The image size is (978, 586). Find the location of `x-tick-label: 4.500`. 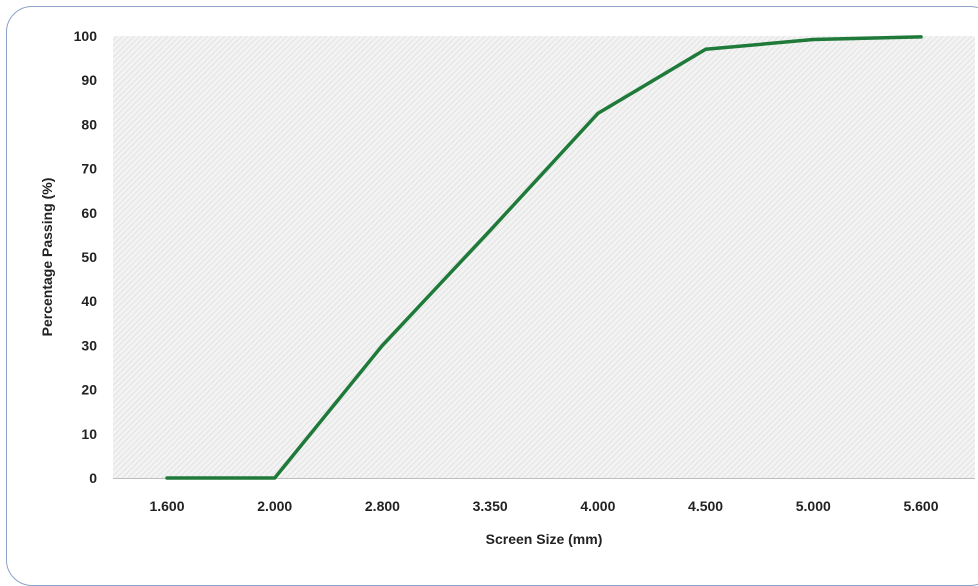

x-tick-label: 4.500 is located at coordinates (705, 506).